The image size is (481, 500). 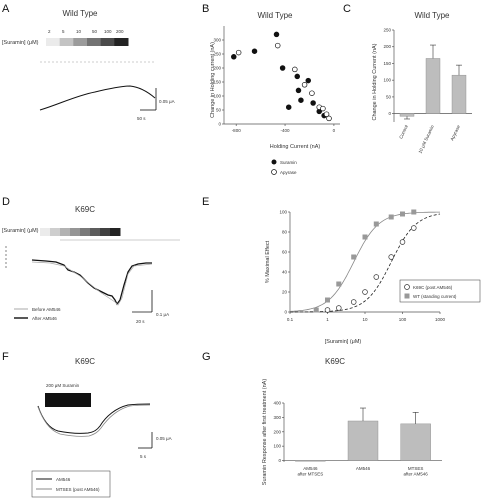 I want to click on chart-c-bars: Control 10 μM Suramin Apyrase, so click(x=432, y=99).